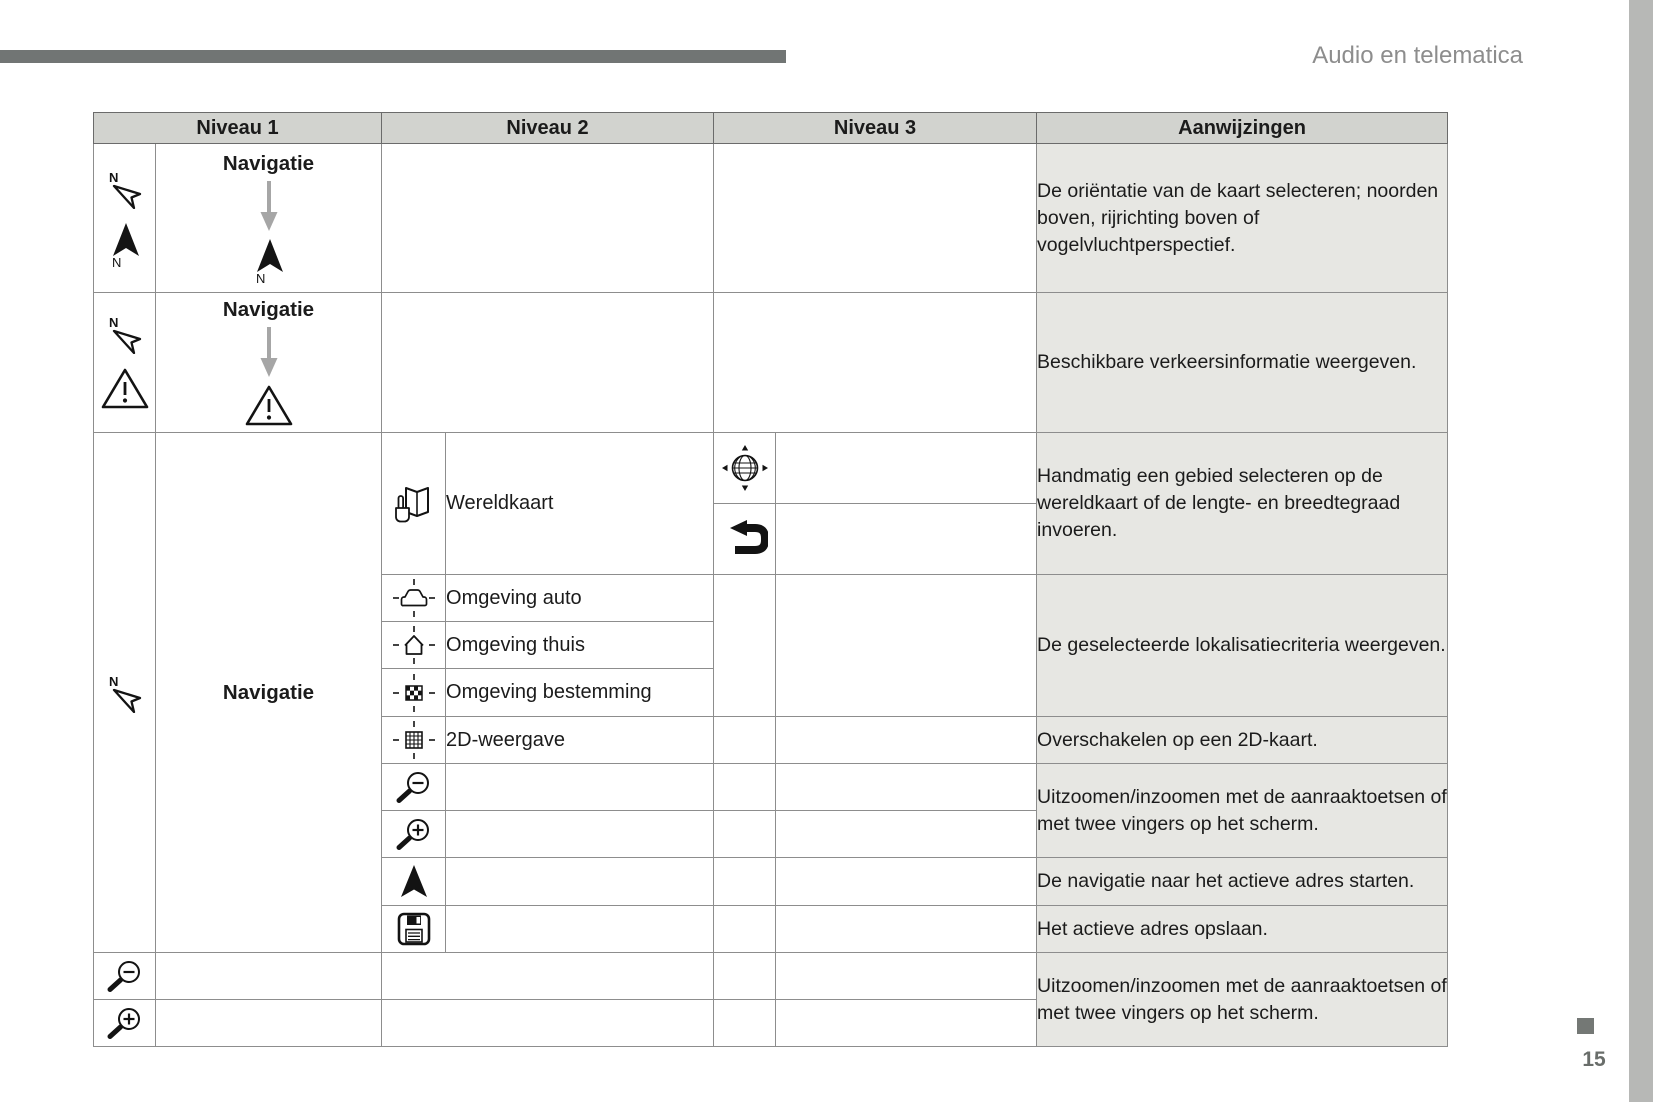 The image size is (1653, 1102). What do you see at coordinates (1417, 55) in the screenshot?
I see `chapter-title: Audio en telematica` at bounding box center [1417, 55].